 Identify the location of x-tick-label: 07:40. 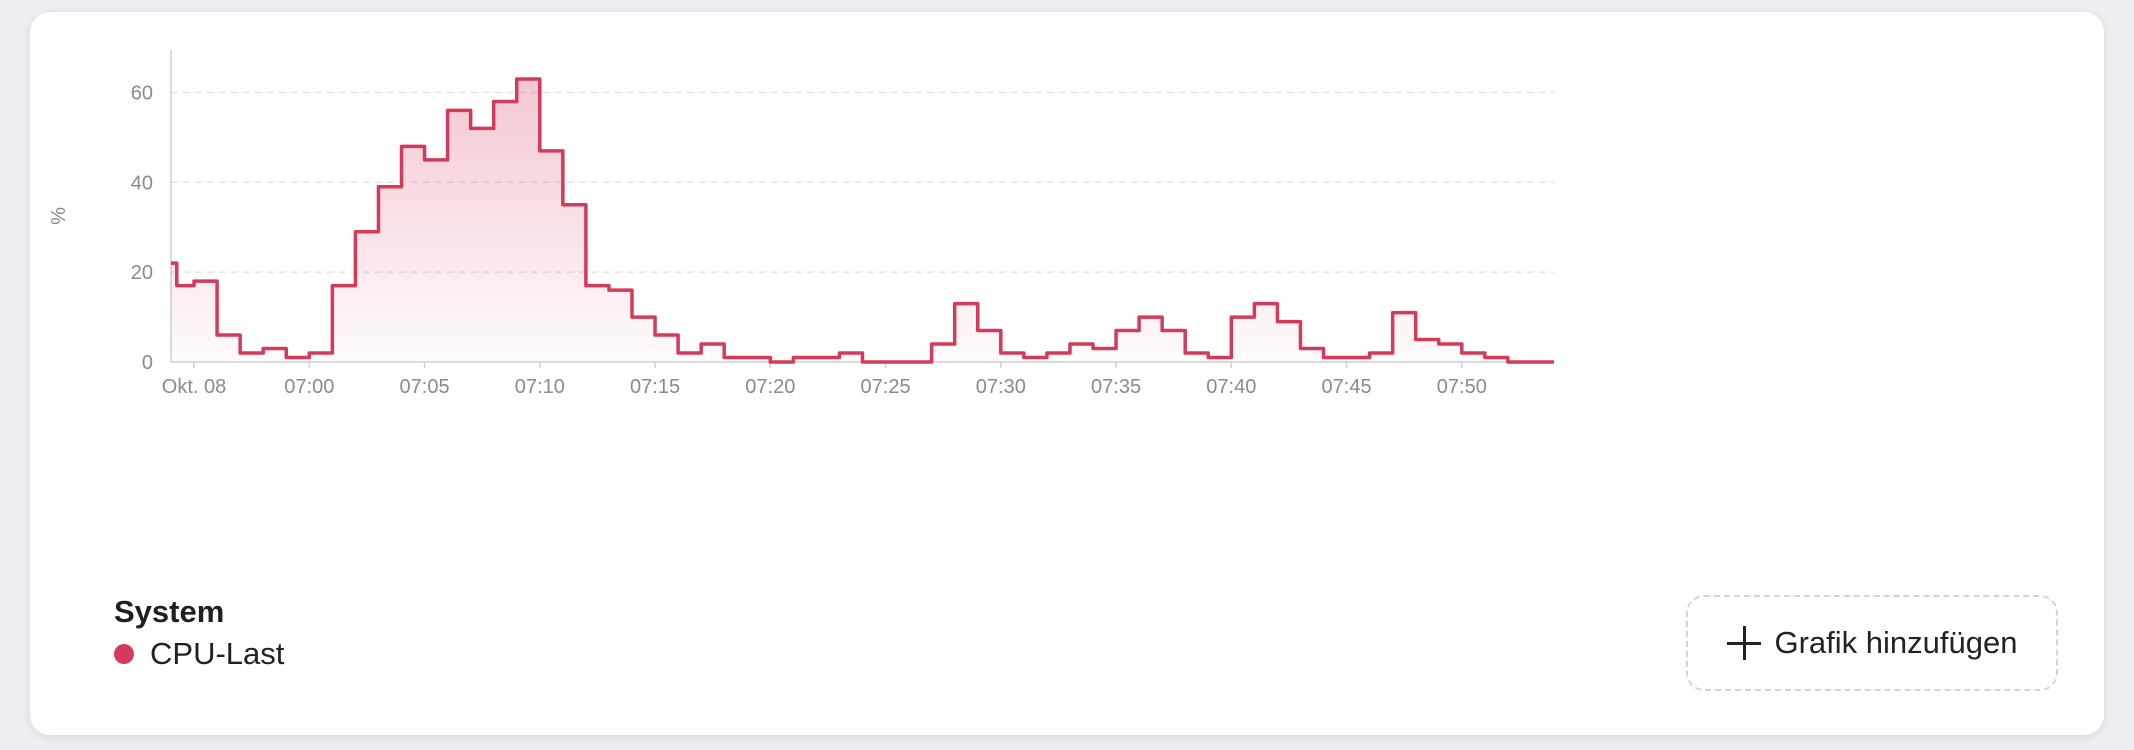
(1231, 387).